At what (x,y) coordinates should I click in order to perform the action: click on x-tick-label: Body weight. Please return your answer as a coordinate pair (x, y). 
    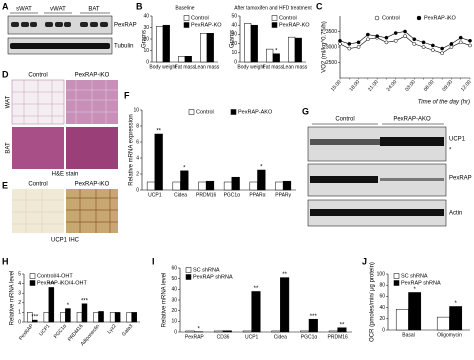
    Looking at the image, I should click on (163, 67).